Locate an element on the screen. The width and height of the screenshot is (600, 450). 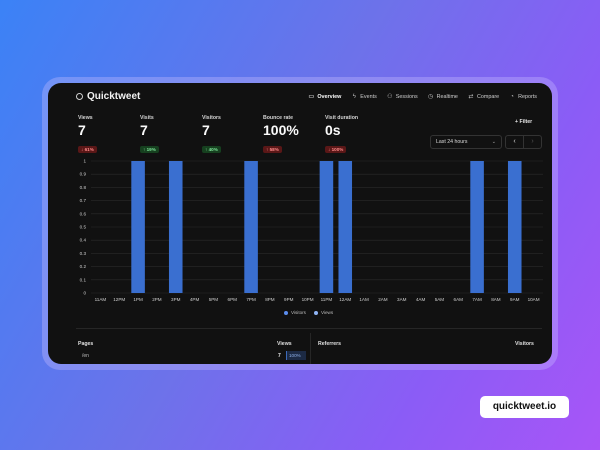
nav-label: Realtime is located at coordinates (447, 96).